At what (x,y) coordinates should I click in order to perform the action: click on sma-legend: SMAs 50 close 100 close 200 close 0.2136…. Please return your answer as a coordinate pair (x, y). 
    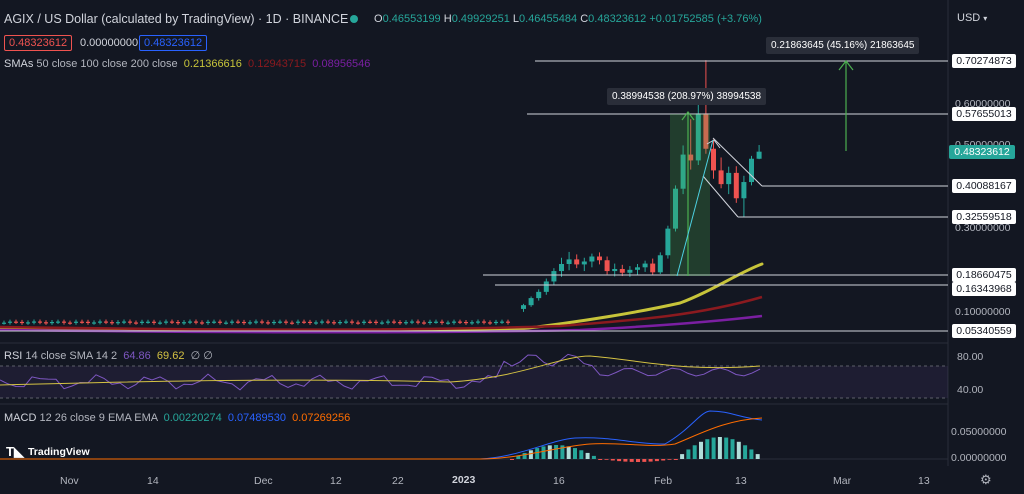
    Looking at the image, I should click on (187, 64).